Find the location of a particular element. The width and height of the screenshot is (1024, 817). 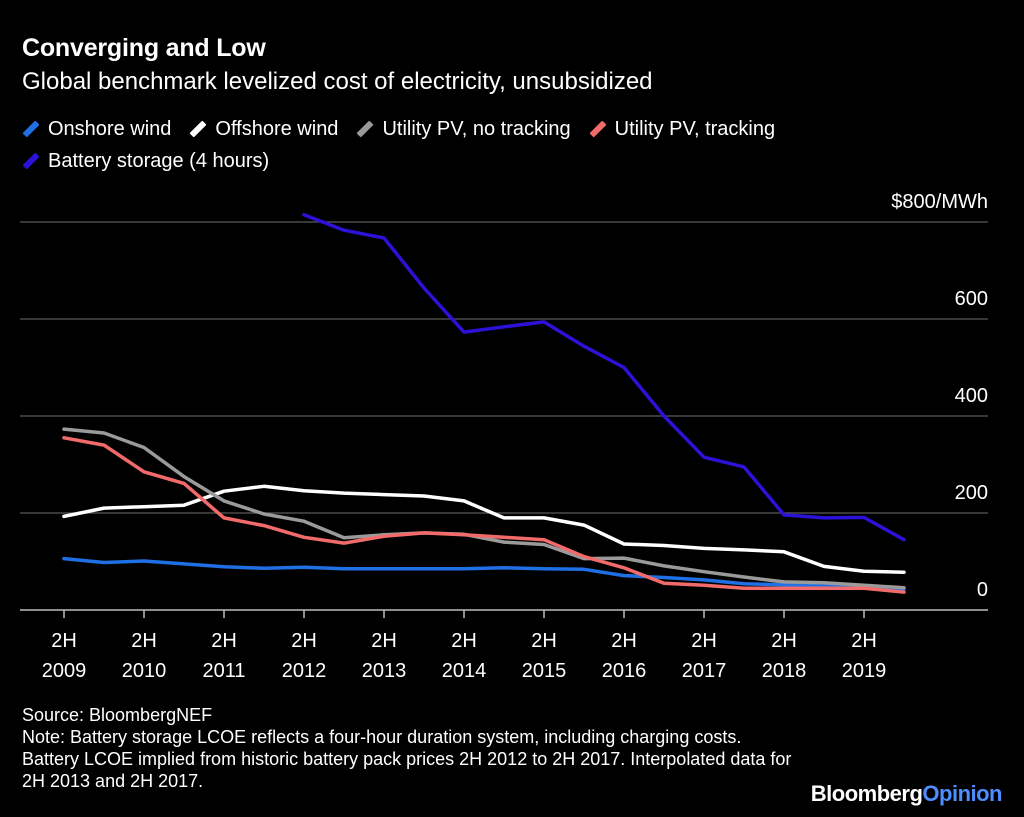

x-tick-label: 2018 is located at coordinates (784, 671).